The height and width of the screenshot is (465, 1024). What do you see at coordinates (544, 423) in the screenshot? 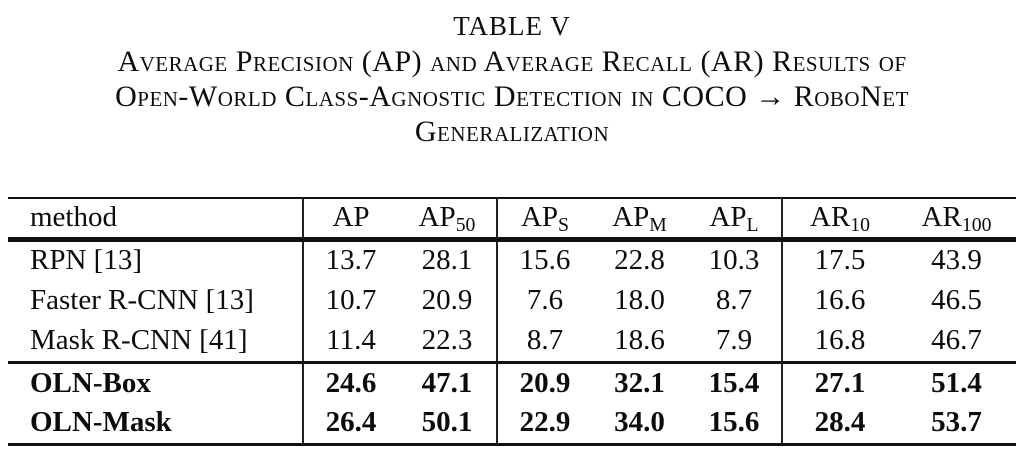
I see `value-cell: 22.9` at bounding box center [544, 423].